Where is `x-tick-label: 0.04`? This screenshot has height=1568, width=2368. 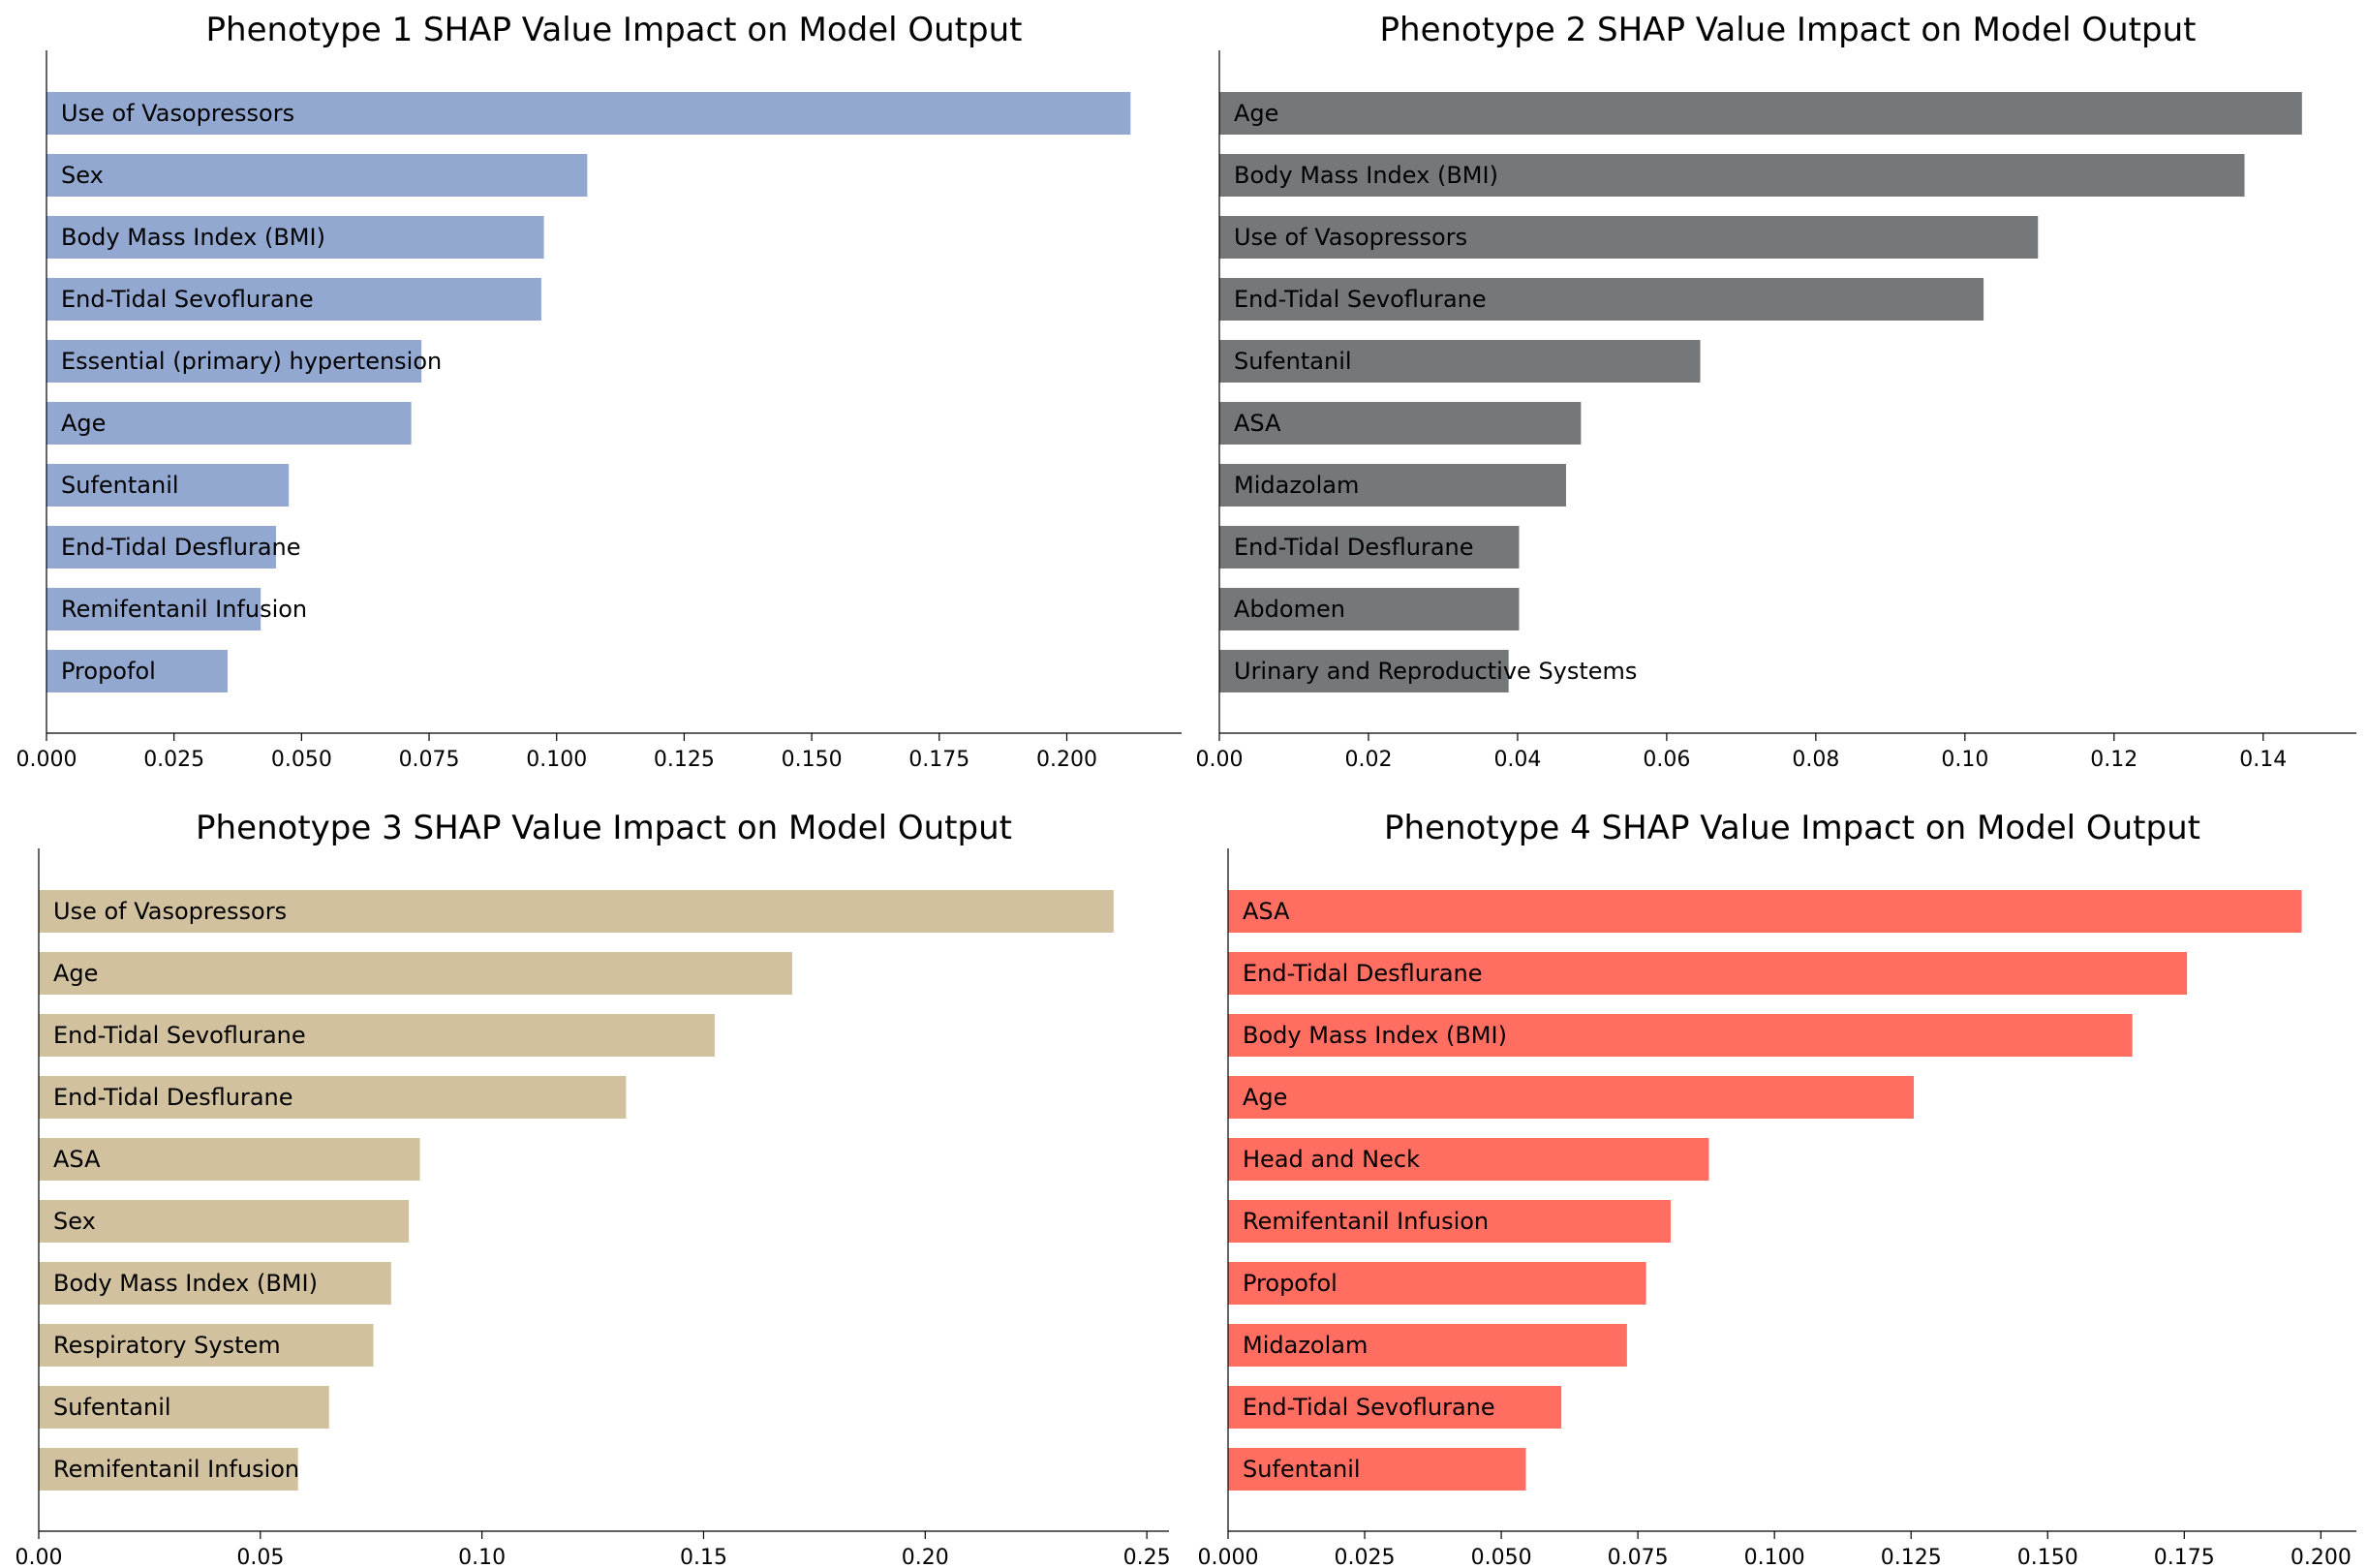
x-tick-label: 0.04 is located at coordinates (1517, 760).